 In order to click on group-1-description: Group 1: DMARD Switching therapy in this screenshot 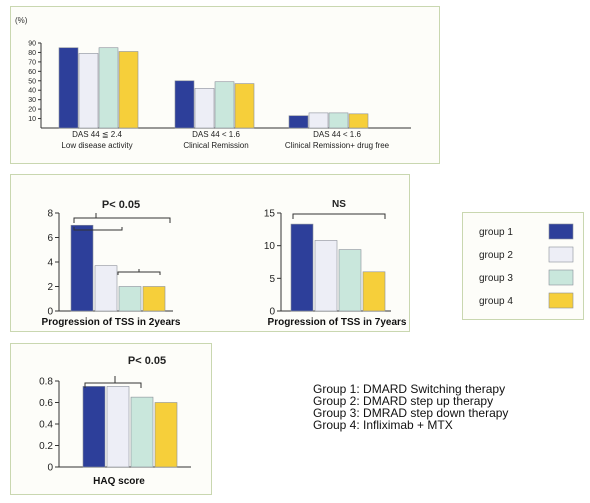, I will do `click(409, 389)`.